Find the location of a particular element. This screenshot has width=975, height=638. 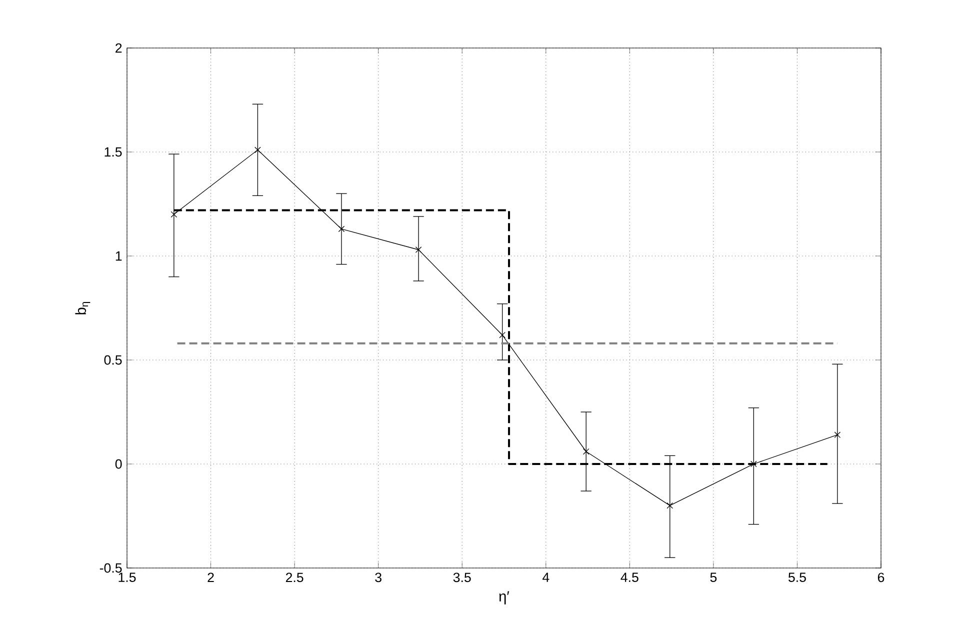

y-tick-label: 0 is located at coordinates (118, 464).